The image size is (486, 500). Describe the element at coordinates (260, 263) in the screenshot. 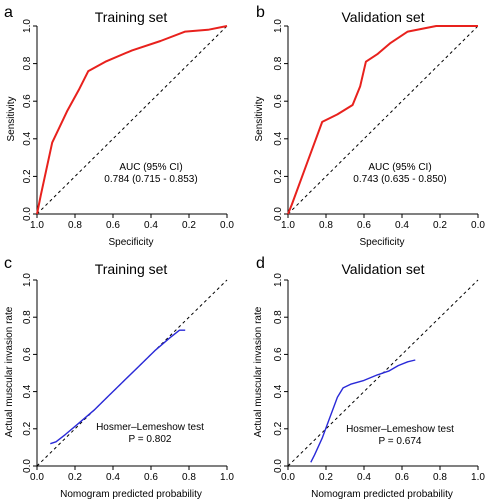

I see `panel-letter: d` at that location.